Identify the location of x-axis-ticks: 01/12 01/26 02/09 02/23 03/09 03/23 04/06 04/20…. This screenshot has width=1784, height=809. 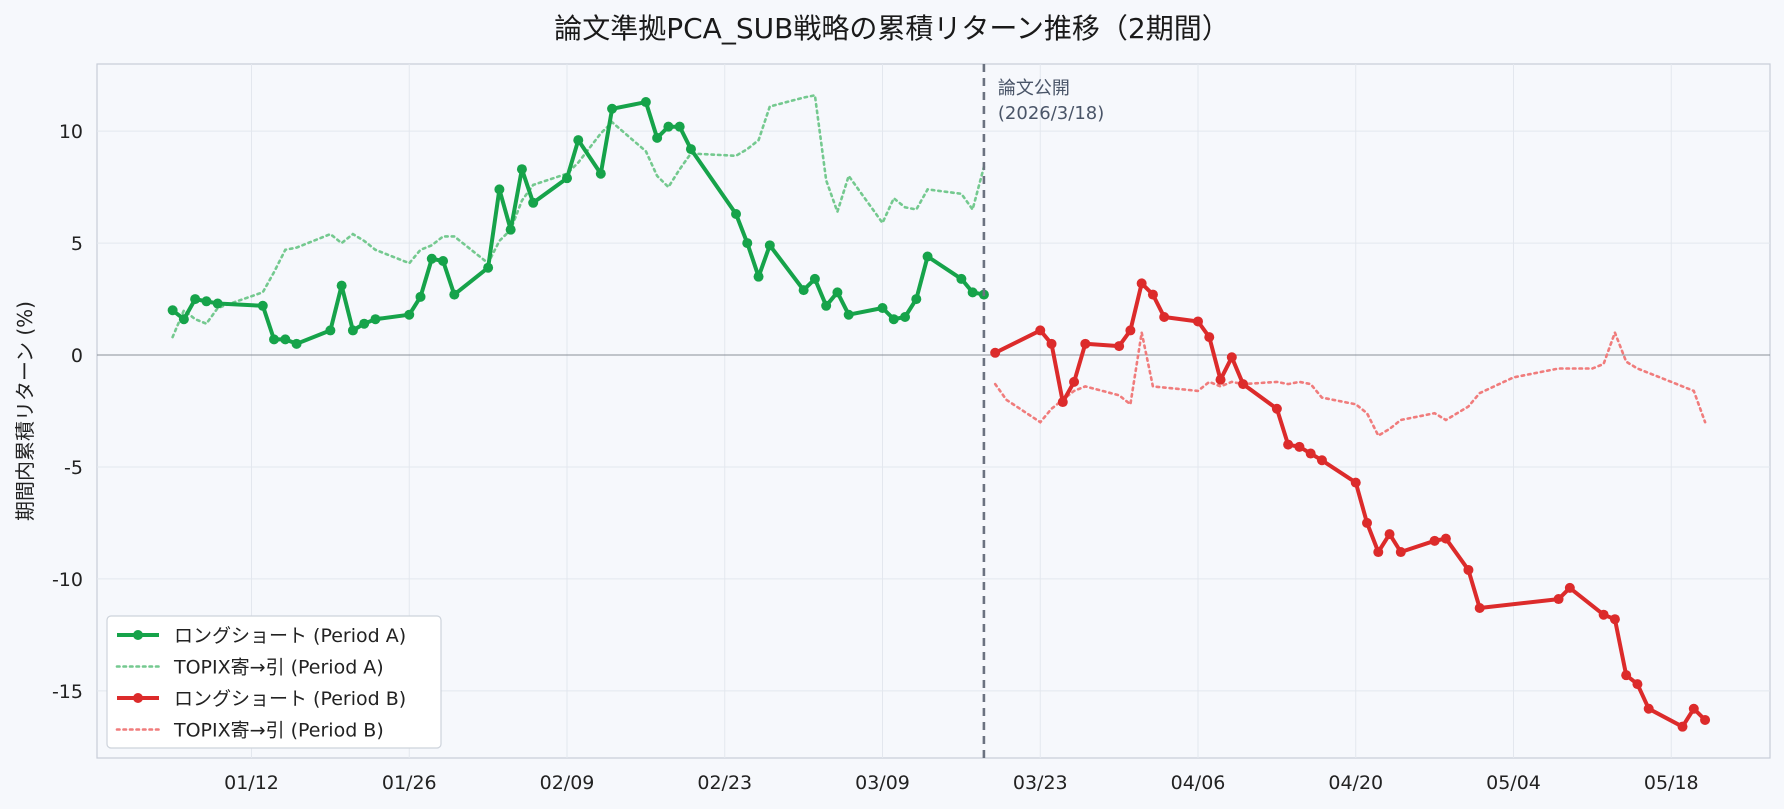
(961, 783).